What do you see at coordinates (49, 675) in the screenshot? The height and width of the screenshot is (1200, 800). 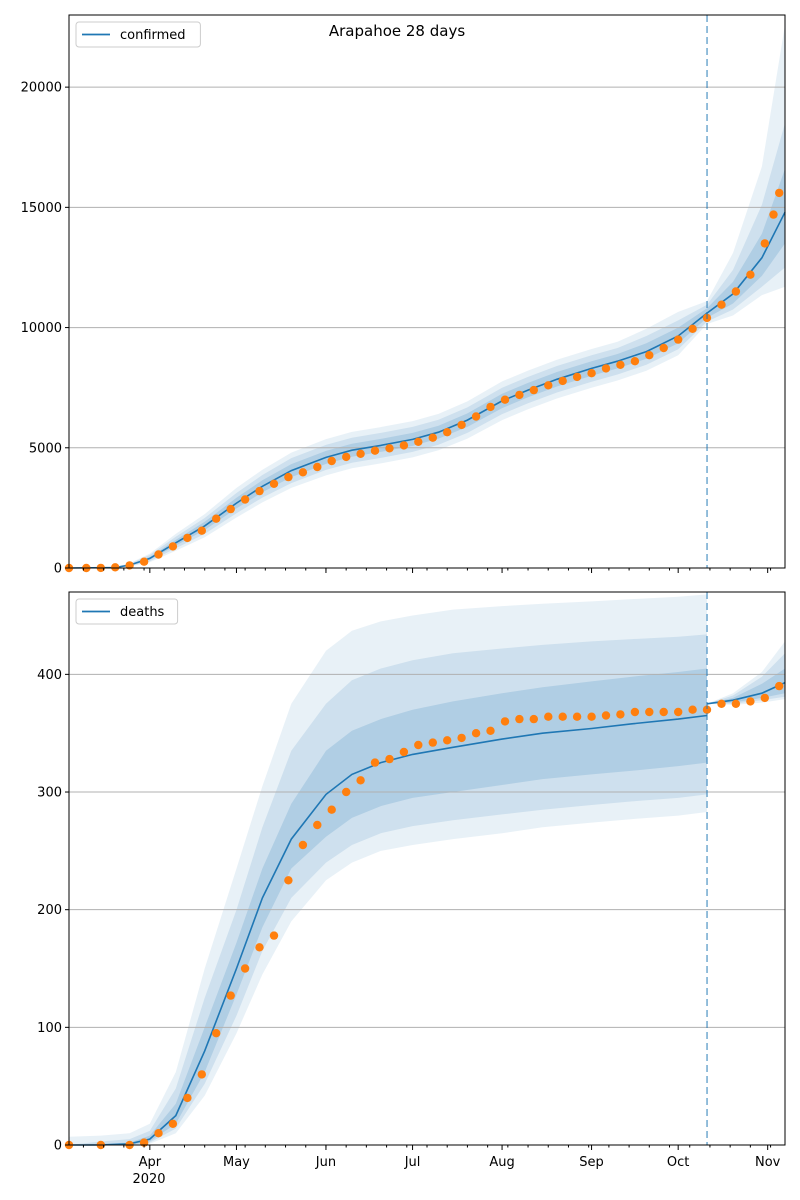 I see `y-tick-label: 400` at bounding box center [49, 675].